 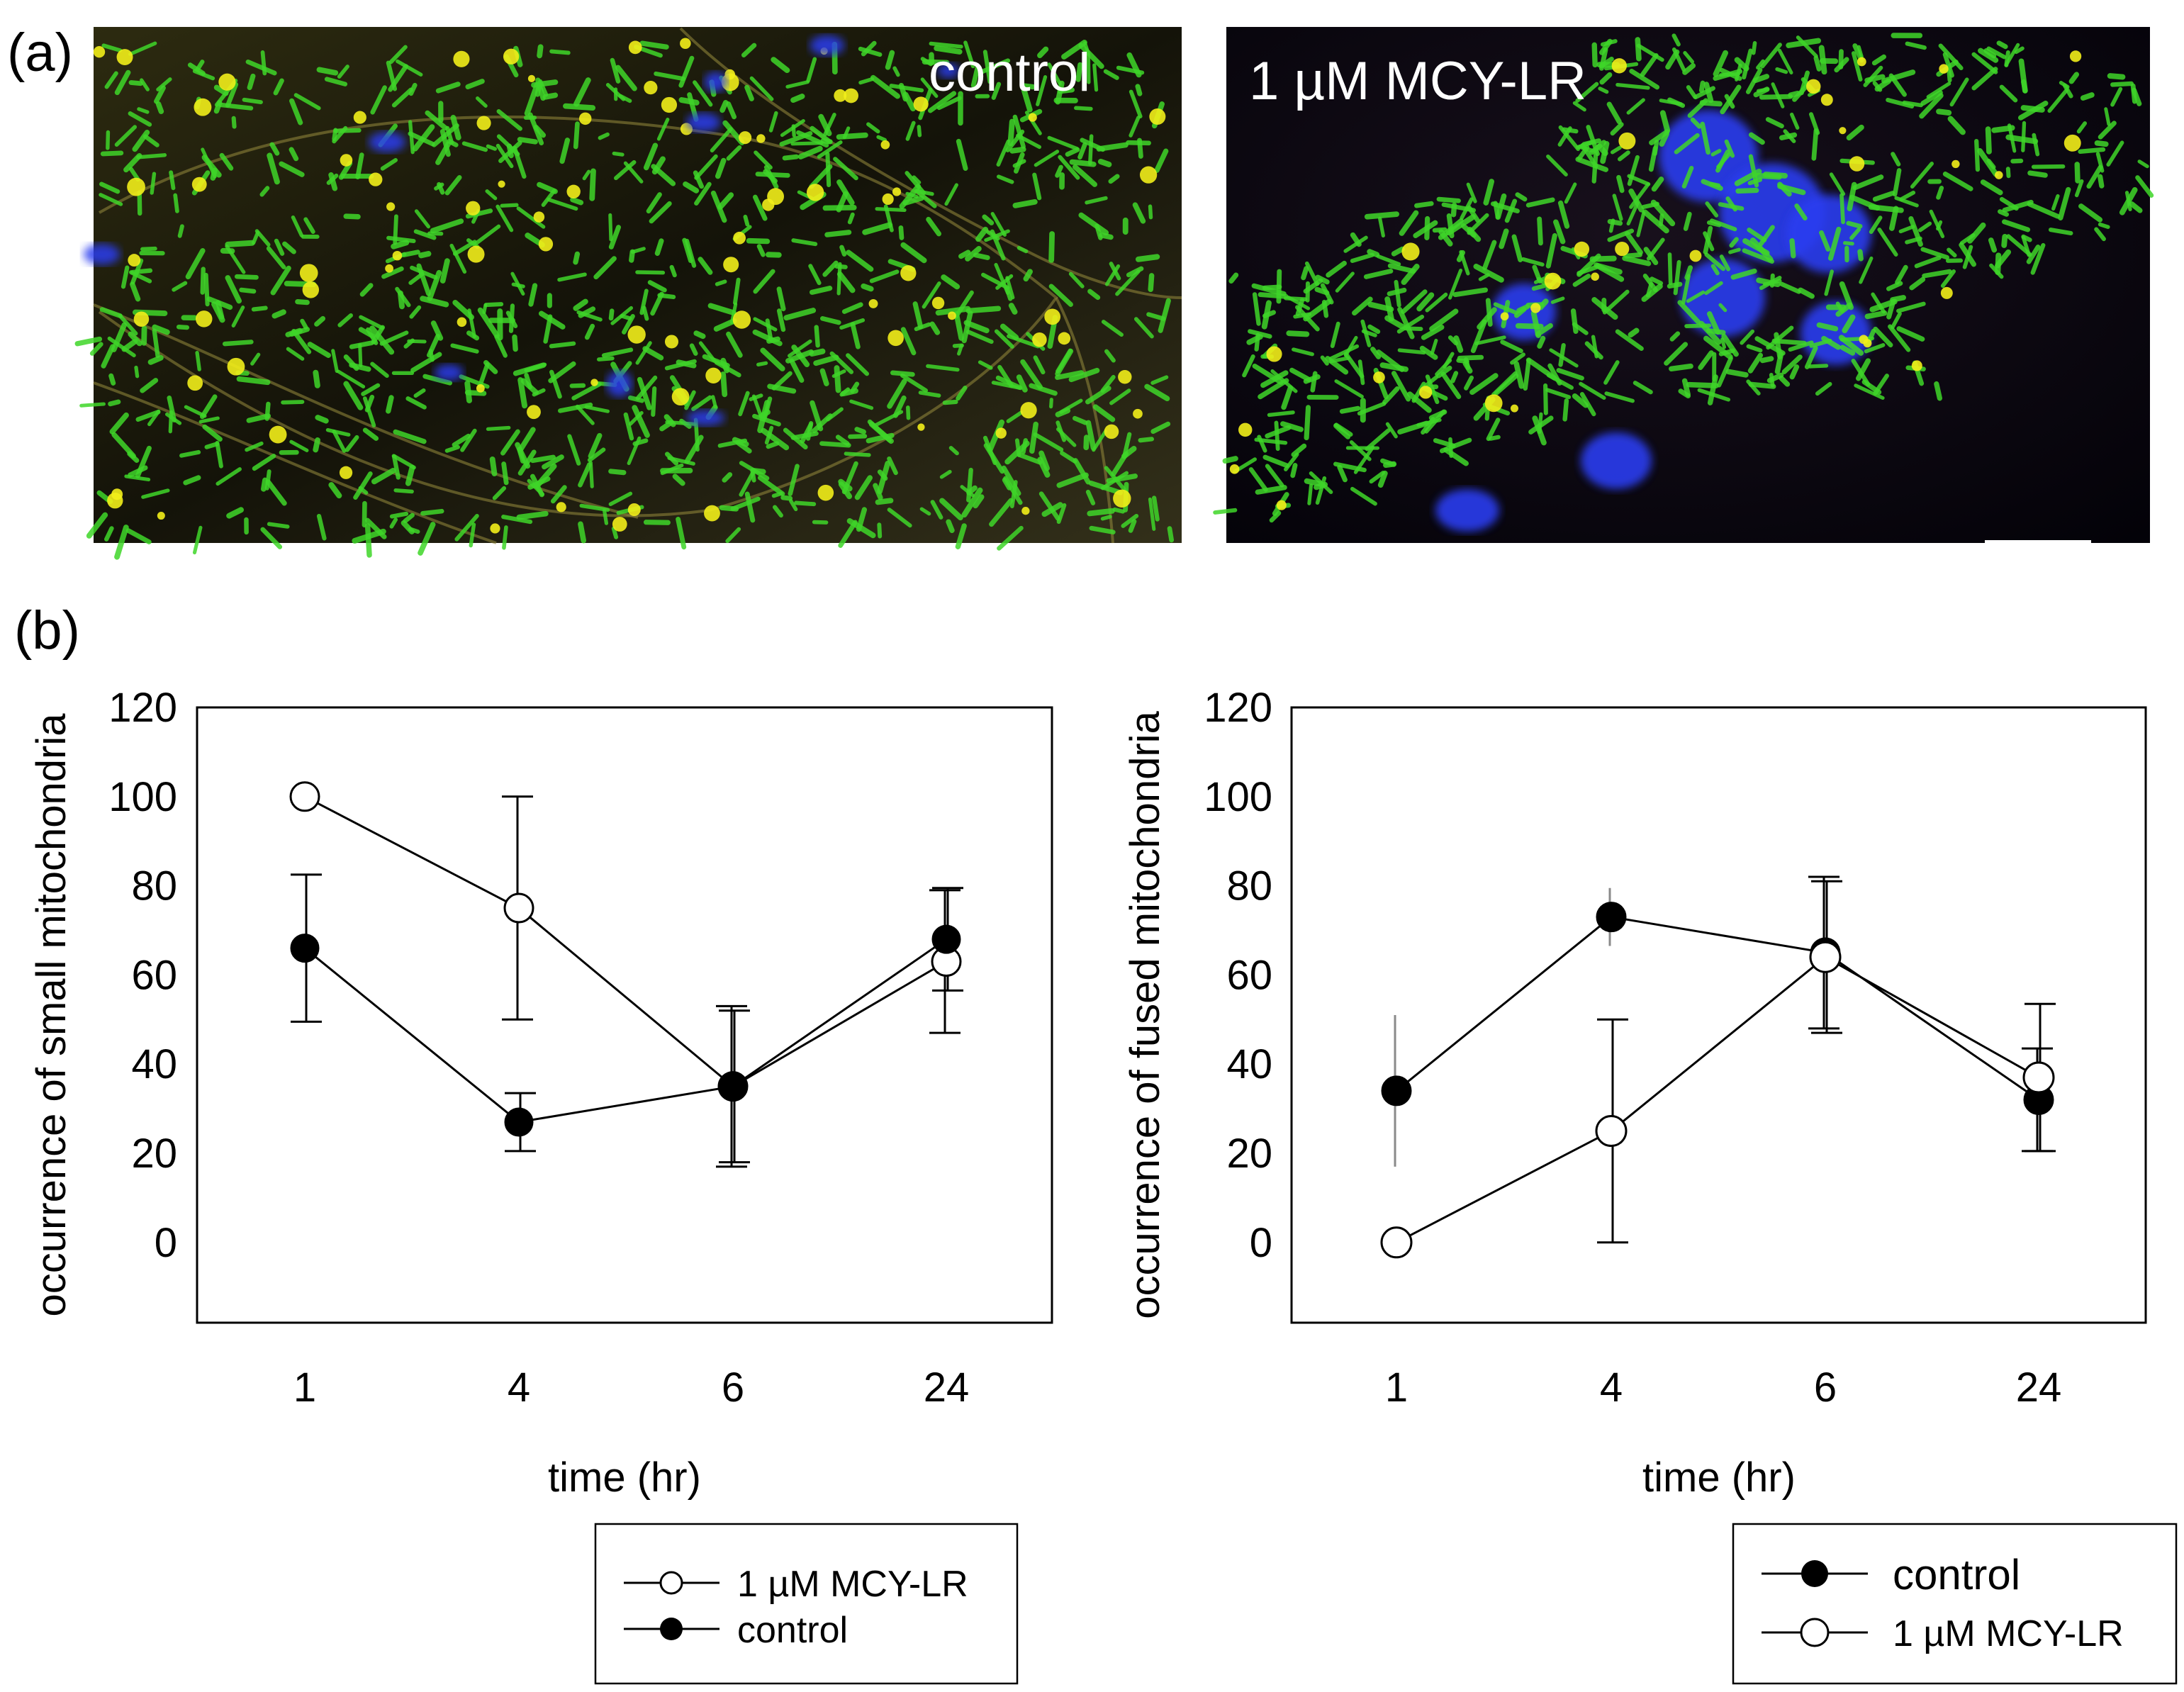 What do you see at coordinates (1683, 282) in the screenshot?
I see `mitochondria-mcy-lr` at bounding box center [1683, 282].